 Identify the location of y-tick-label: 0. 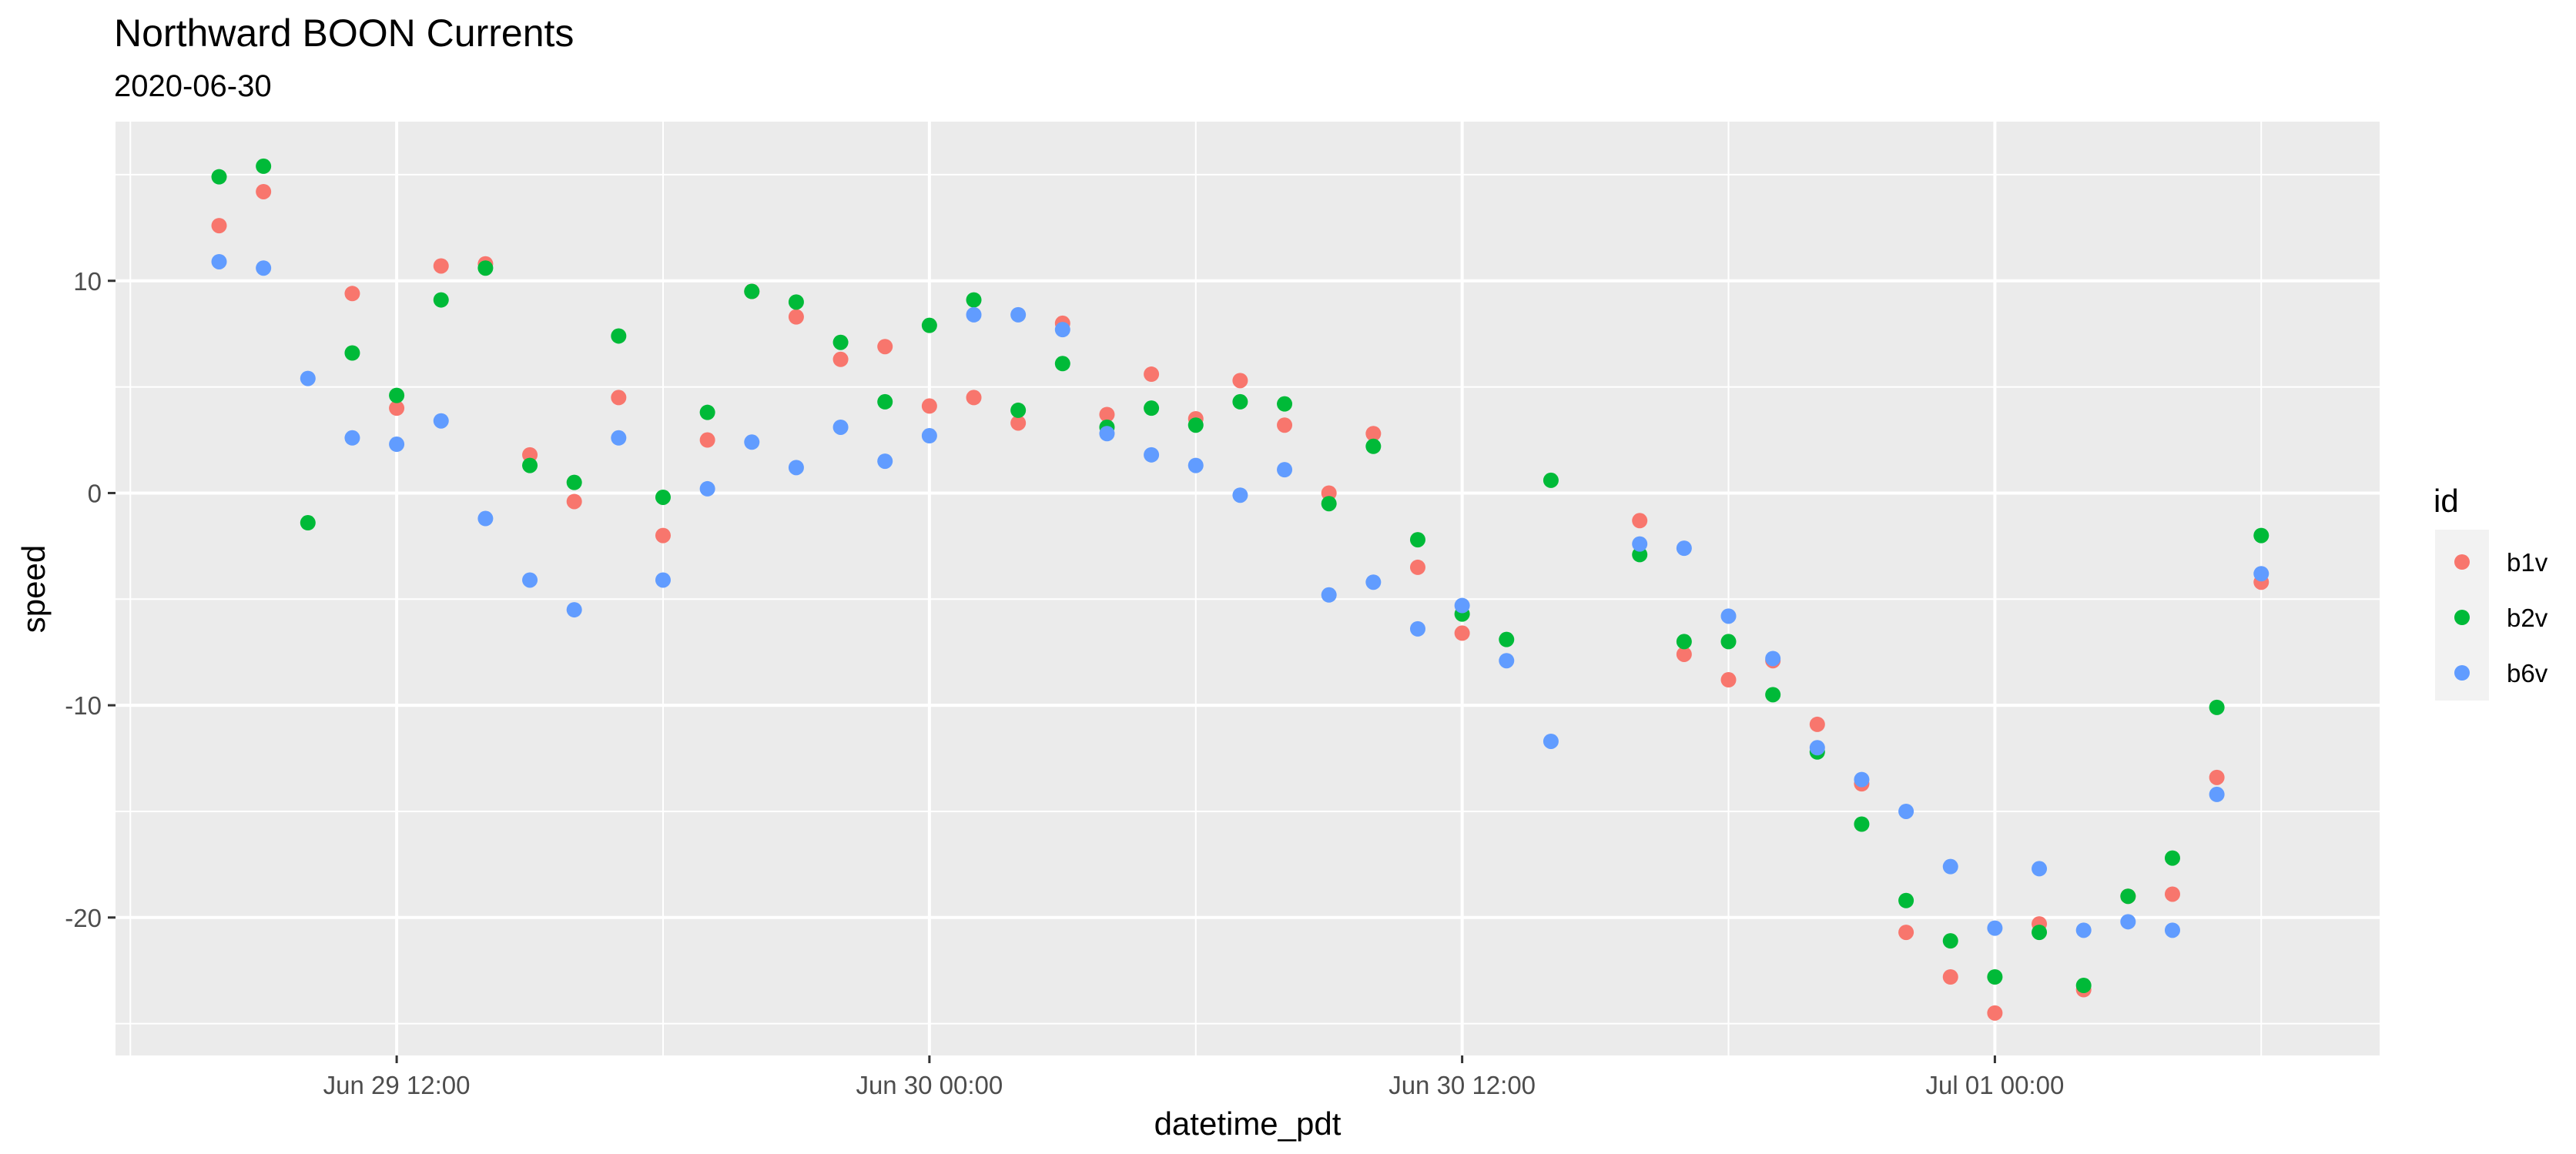
(95, 493).